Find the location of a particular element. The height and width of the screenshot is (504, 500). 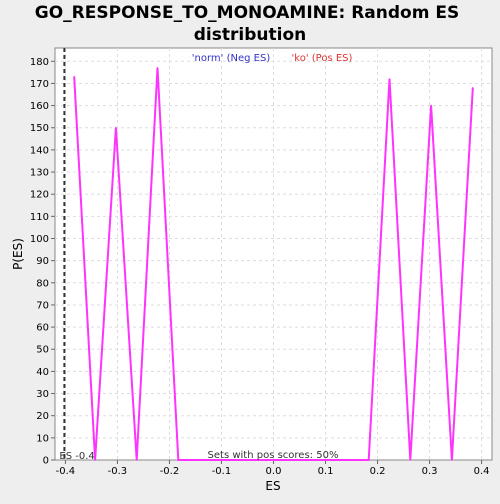

legend-neg: 'norm' (Neg ES) is located at coordinates (231, 58).